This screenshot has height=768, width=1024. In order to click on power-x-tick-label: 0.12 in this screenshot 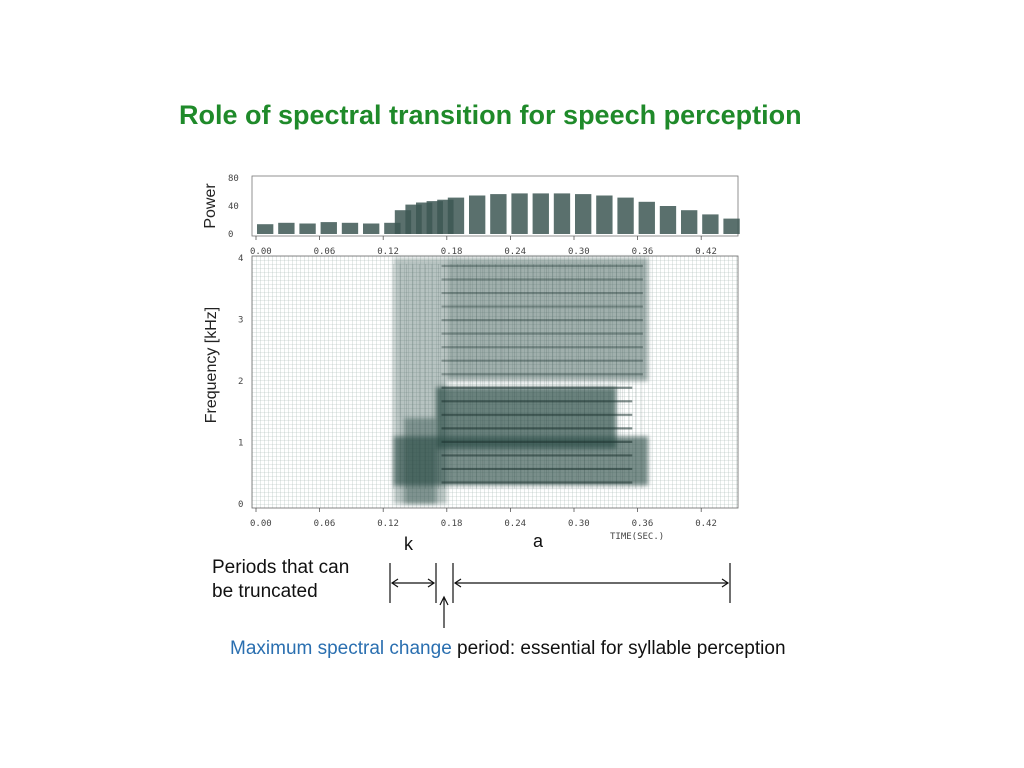, I will do `click(388, 252)`.